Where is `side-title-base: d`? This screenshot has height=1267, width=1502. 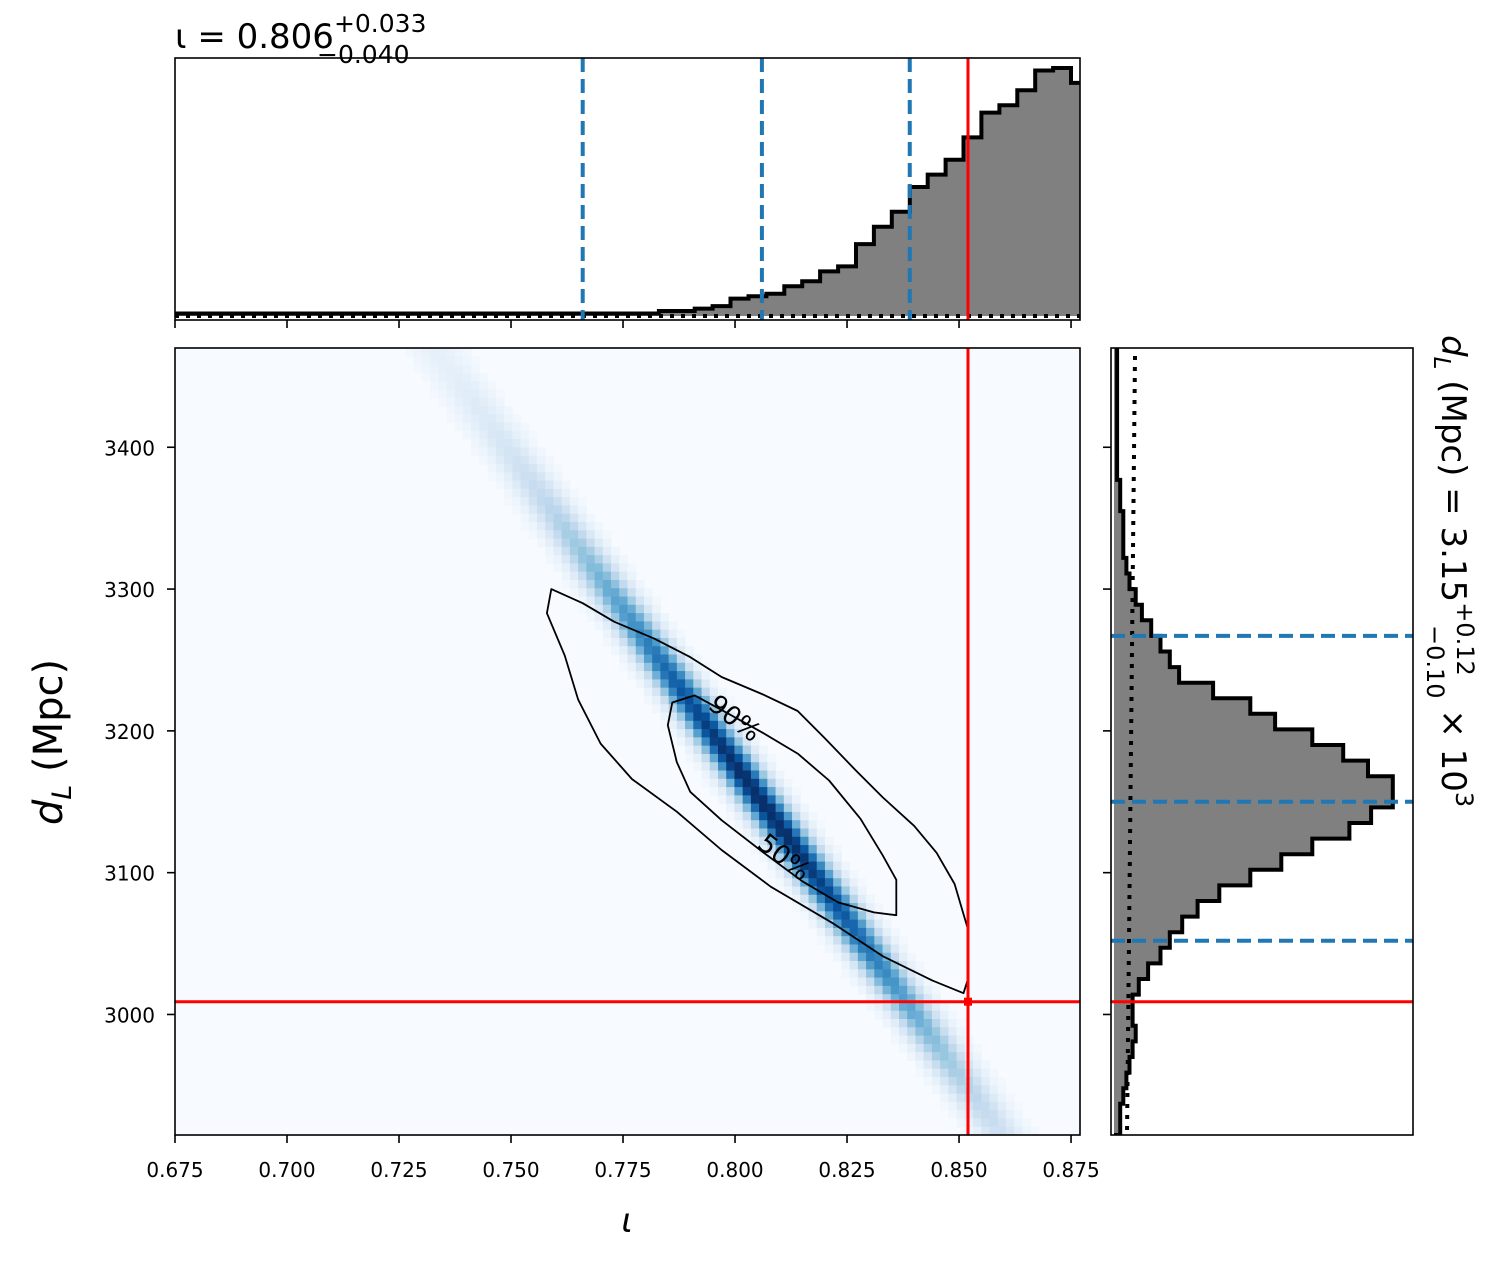
side-title-base: d is located at coordinates (1453, 346).